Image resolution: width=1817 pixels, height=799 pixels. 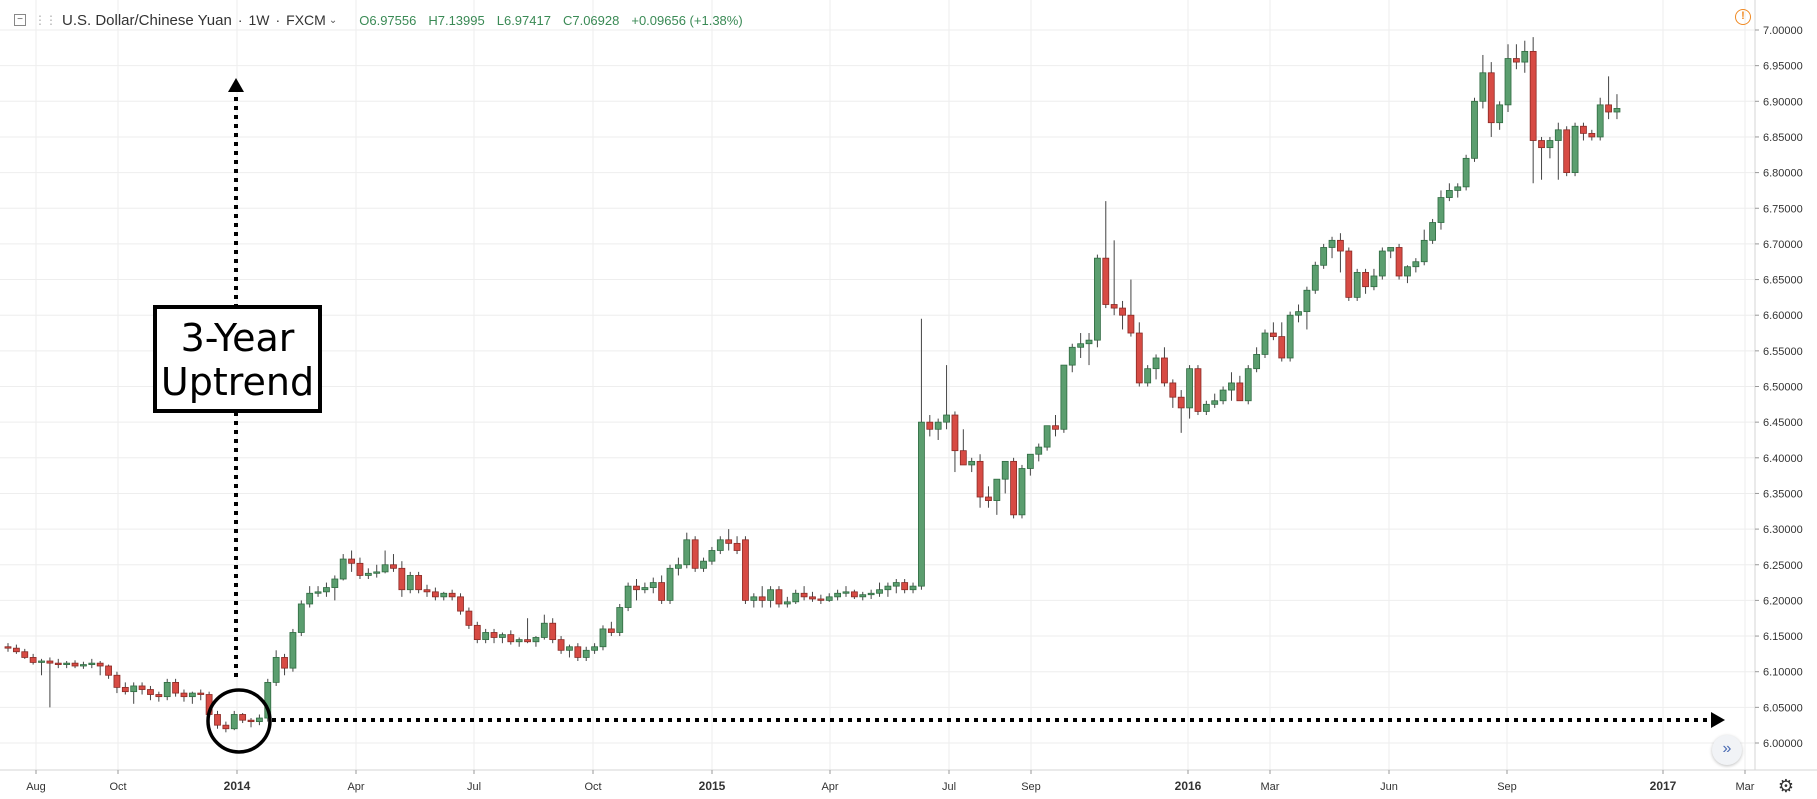 What do you see at coordinates (306, 20) in the screenshot?
I see `exchange-label: FXCM` at bounding box center [306, 20].